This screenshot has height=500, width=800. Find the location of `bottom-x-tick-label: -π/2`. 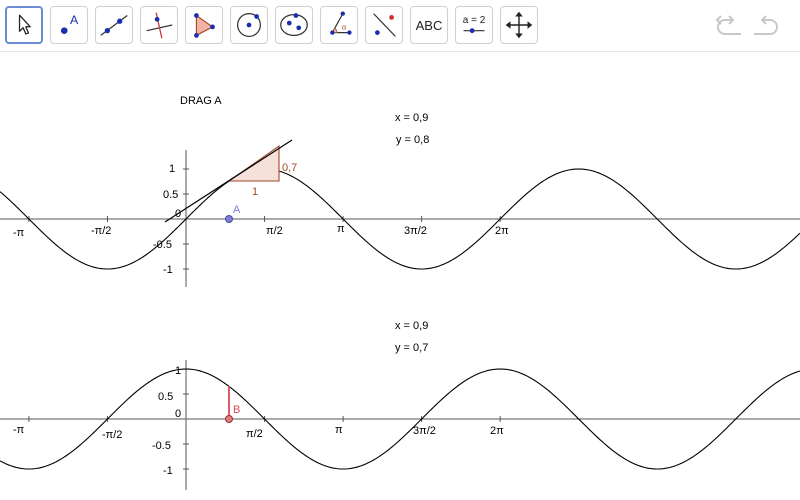

bottom-x-tick-label: -π/2 is located at coordinates (112, 435).